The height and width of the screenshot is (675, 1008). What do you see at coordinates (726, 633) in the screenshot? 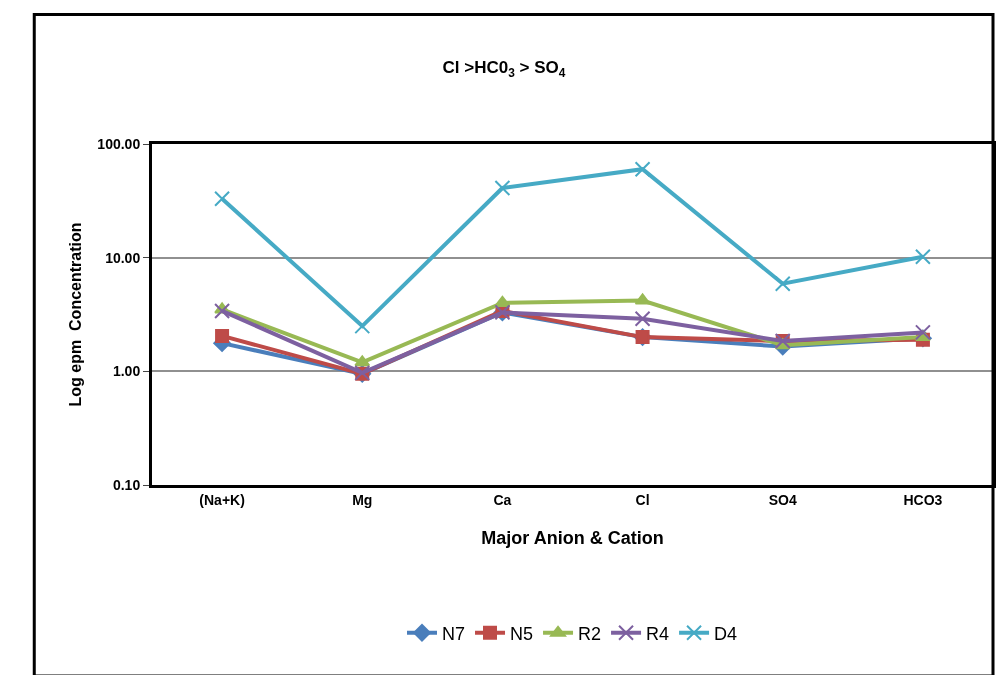
I see `legend-label: D4` at bounding box center [726, 633].